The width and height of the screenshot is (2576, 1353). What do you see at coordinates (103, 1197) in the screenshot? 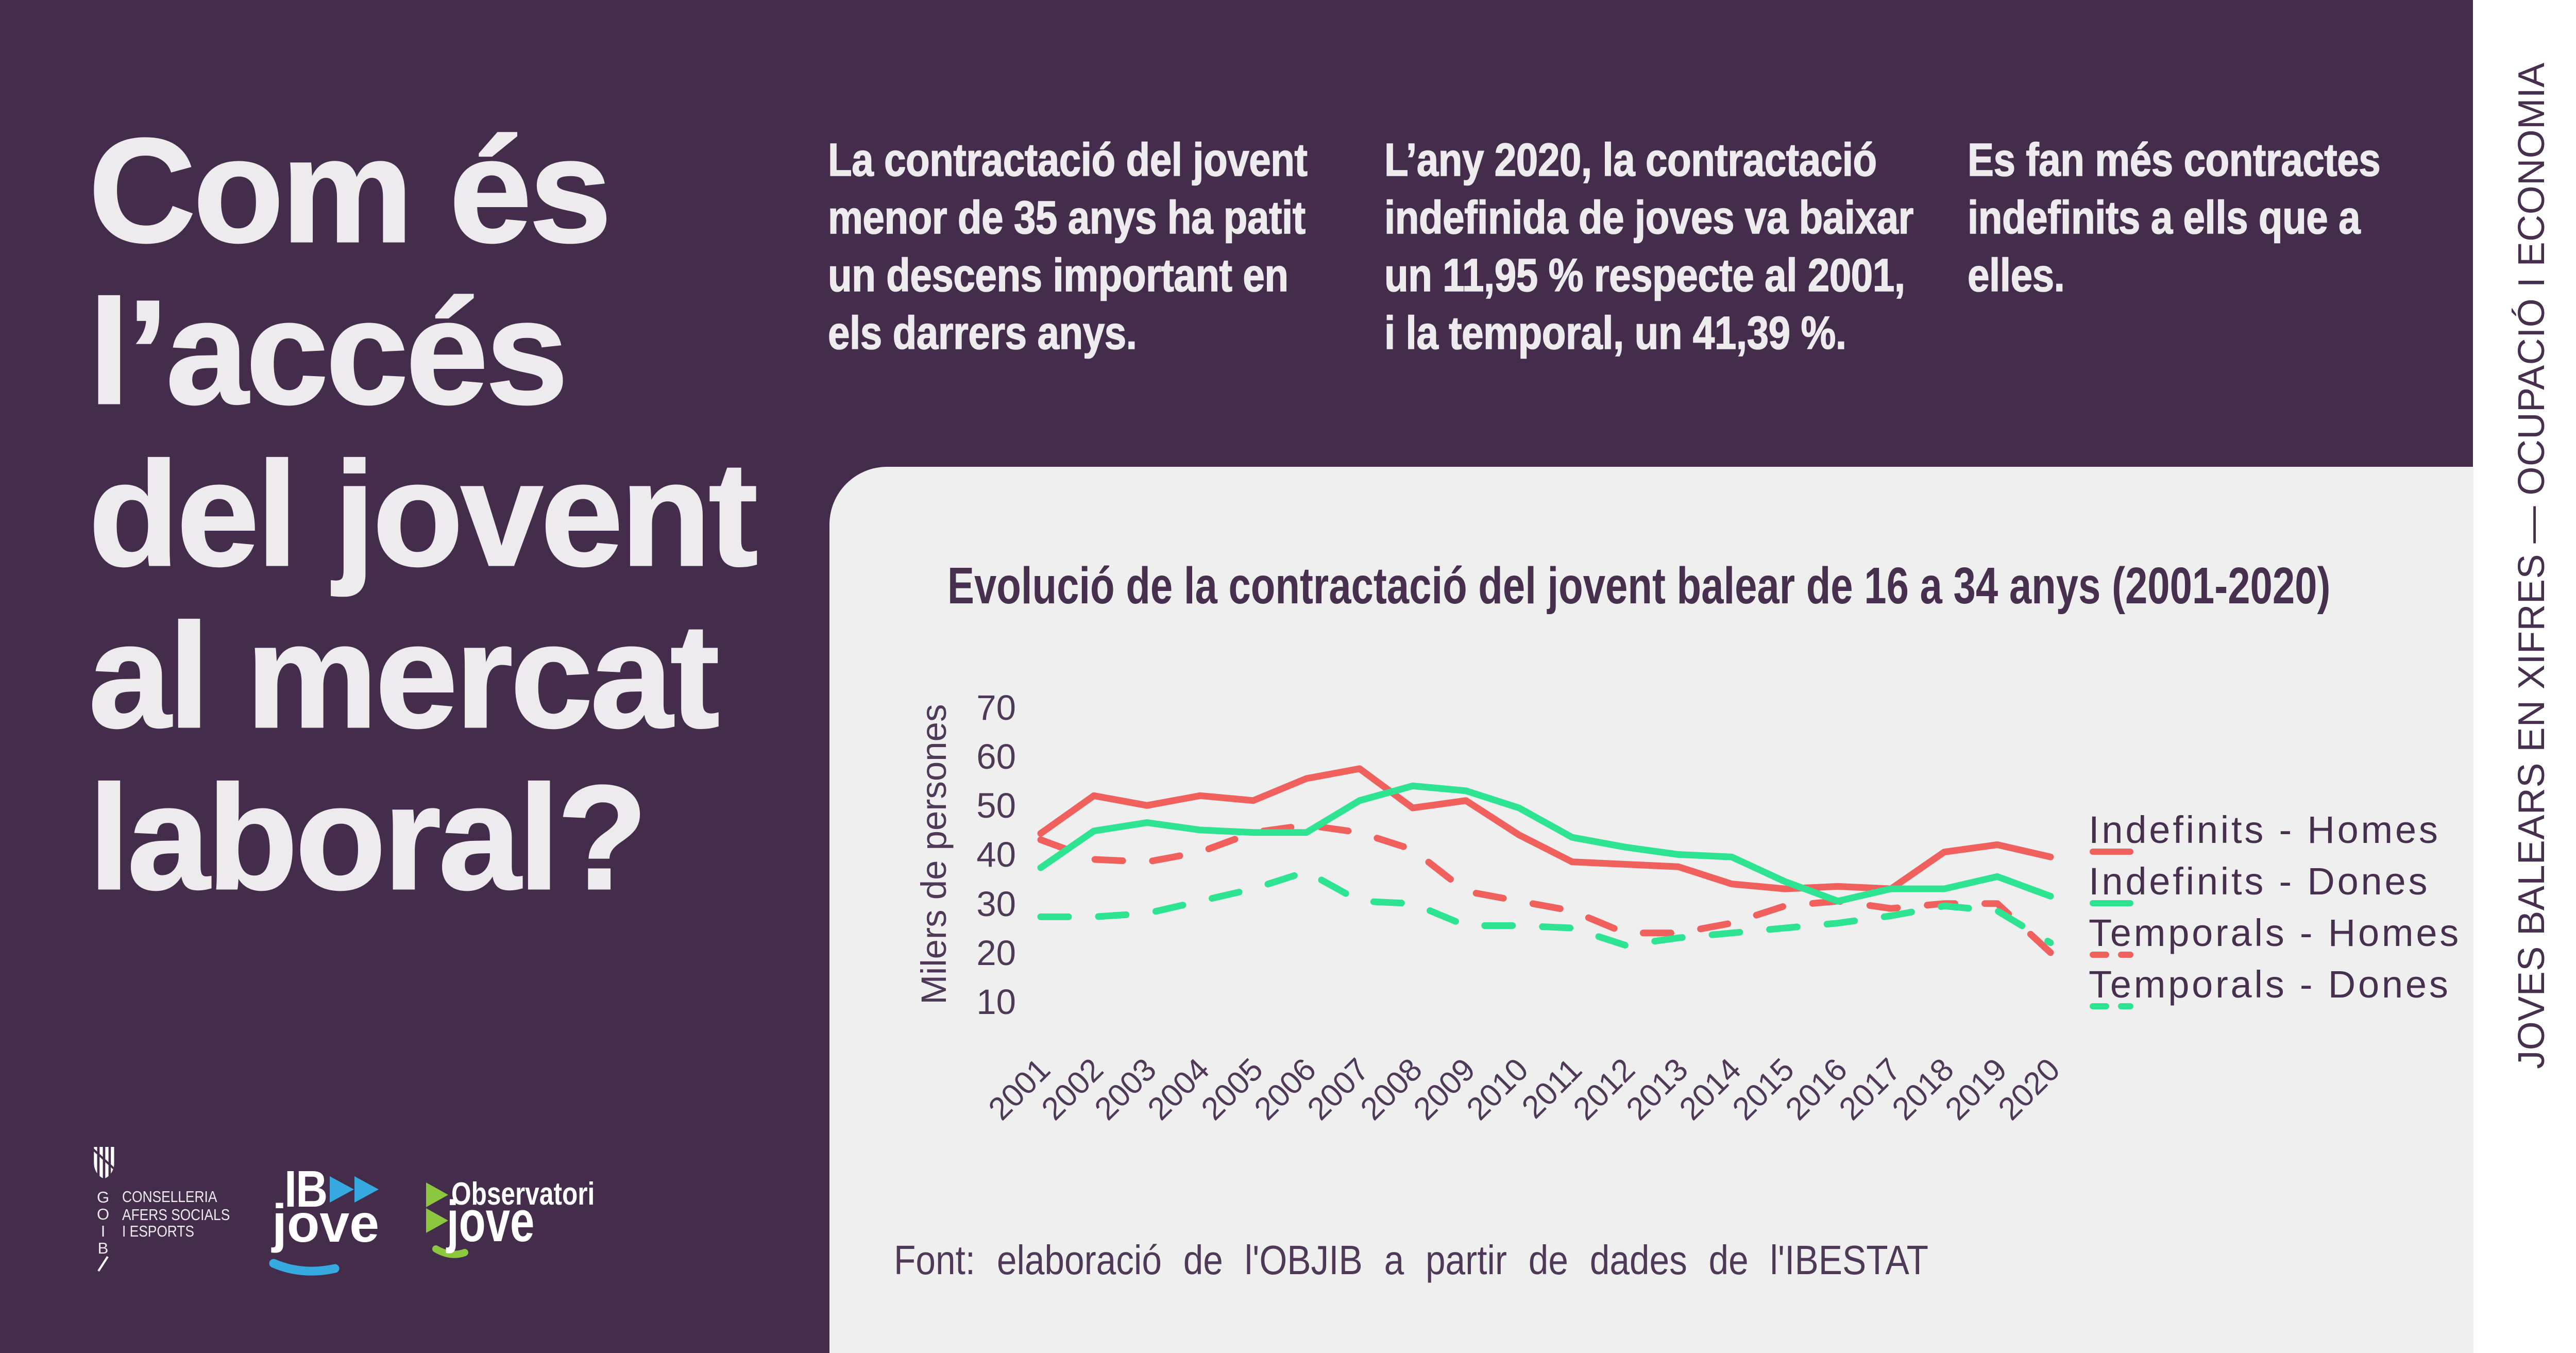
I see `svg-text: G` at bounding box center [103, 1197].